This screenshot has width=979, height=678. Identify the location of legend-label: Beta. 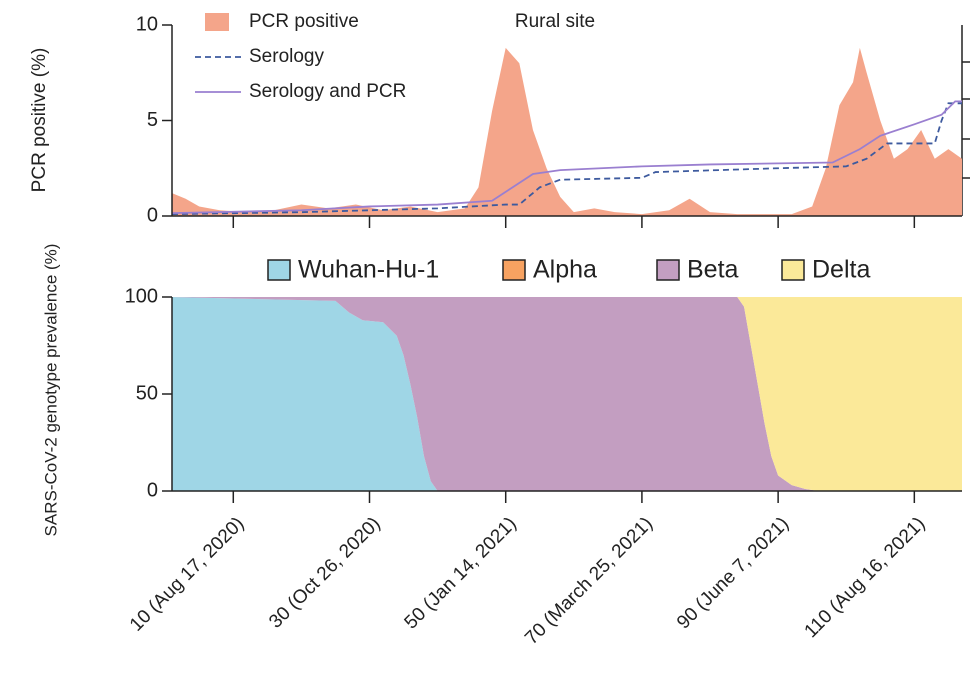
(713, 270).